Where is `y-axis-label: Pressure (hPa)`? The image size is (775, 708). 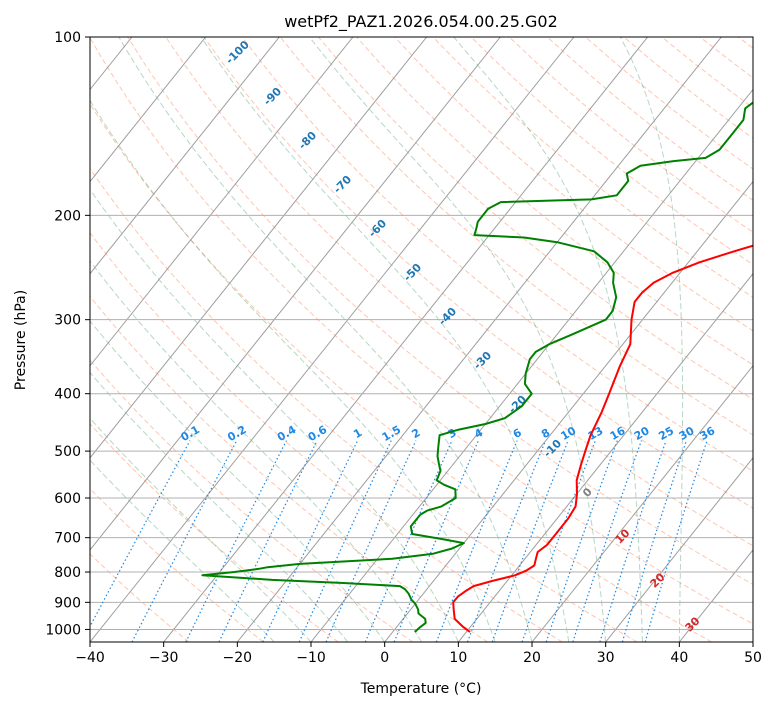
y-axis-label: Pressure (hPa) is located at coordinates (21, 340).